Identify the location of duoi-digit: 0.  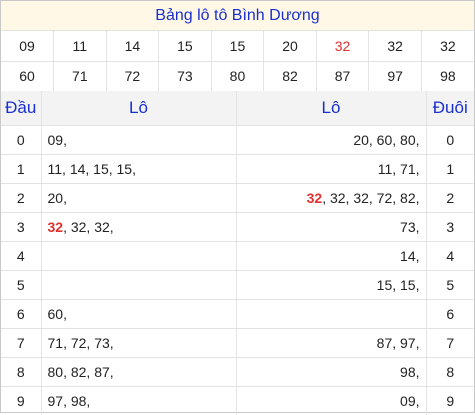
(450, 140).